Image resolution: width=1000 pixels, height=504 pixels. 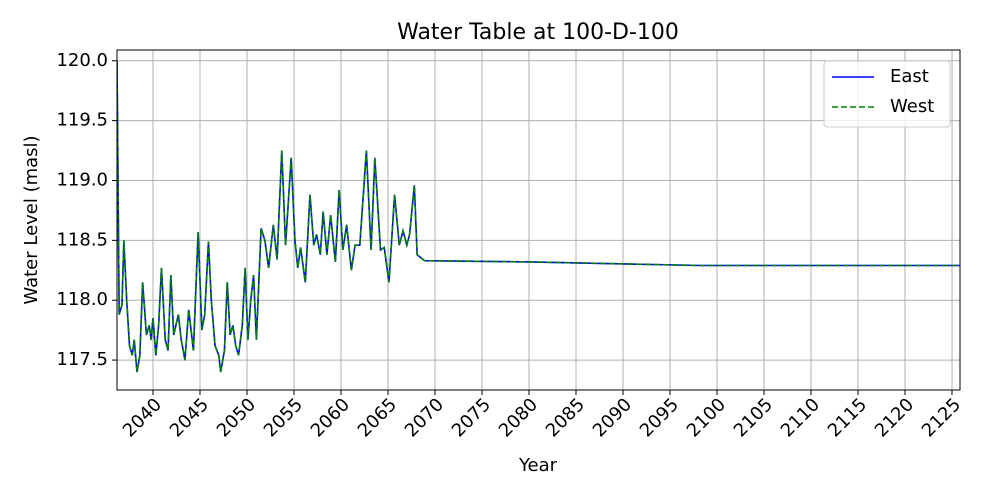 I want to click on x-tick-label: 2105, so click(x=753, y=417).